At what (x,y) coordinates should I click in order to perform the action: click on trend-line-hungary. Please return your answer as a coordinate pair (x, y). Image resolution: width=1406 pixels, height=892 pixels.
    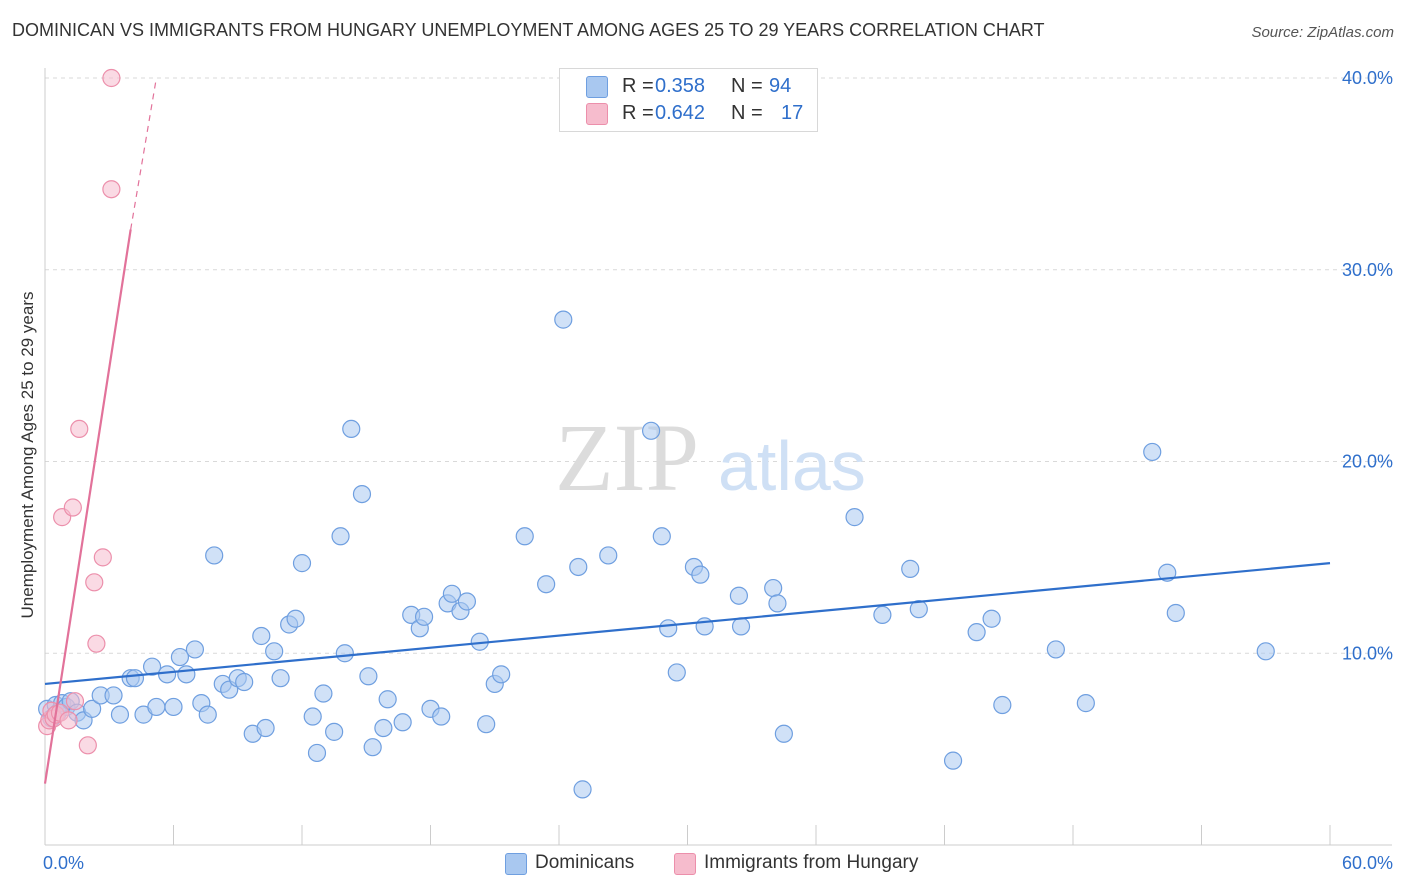
    Looking at the image, I should click on (87, 506).